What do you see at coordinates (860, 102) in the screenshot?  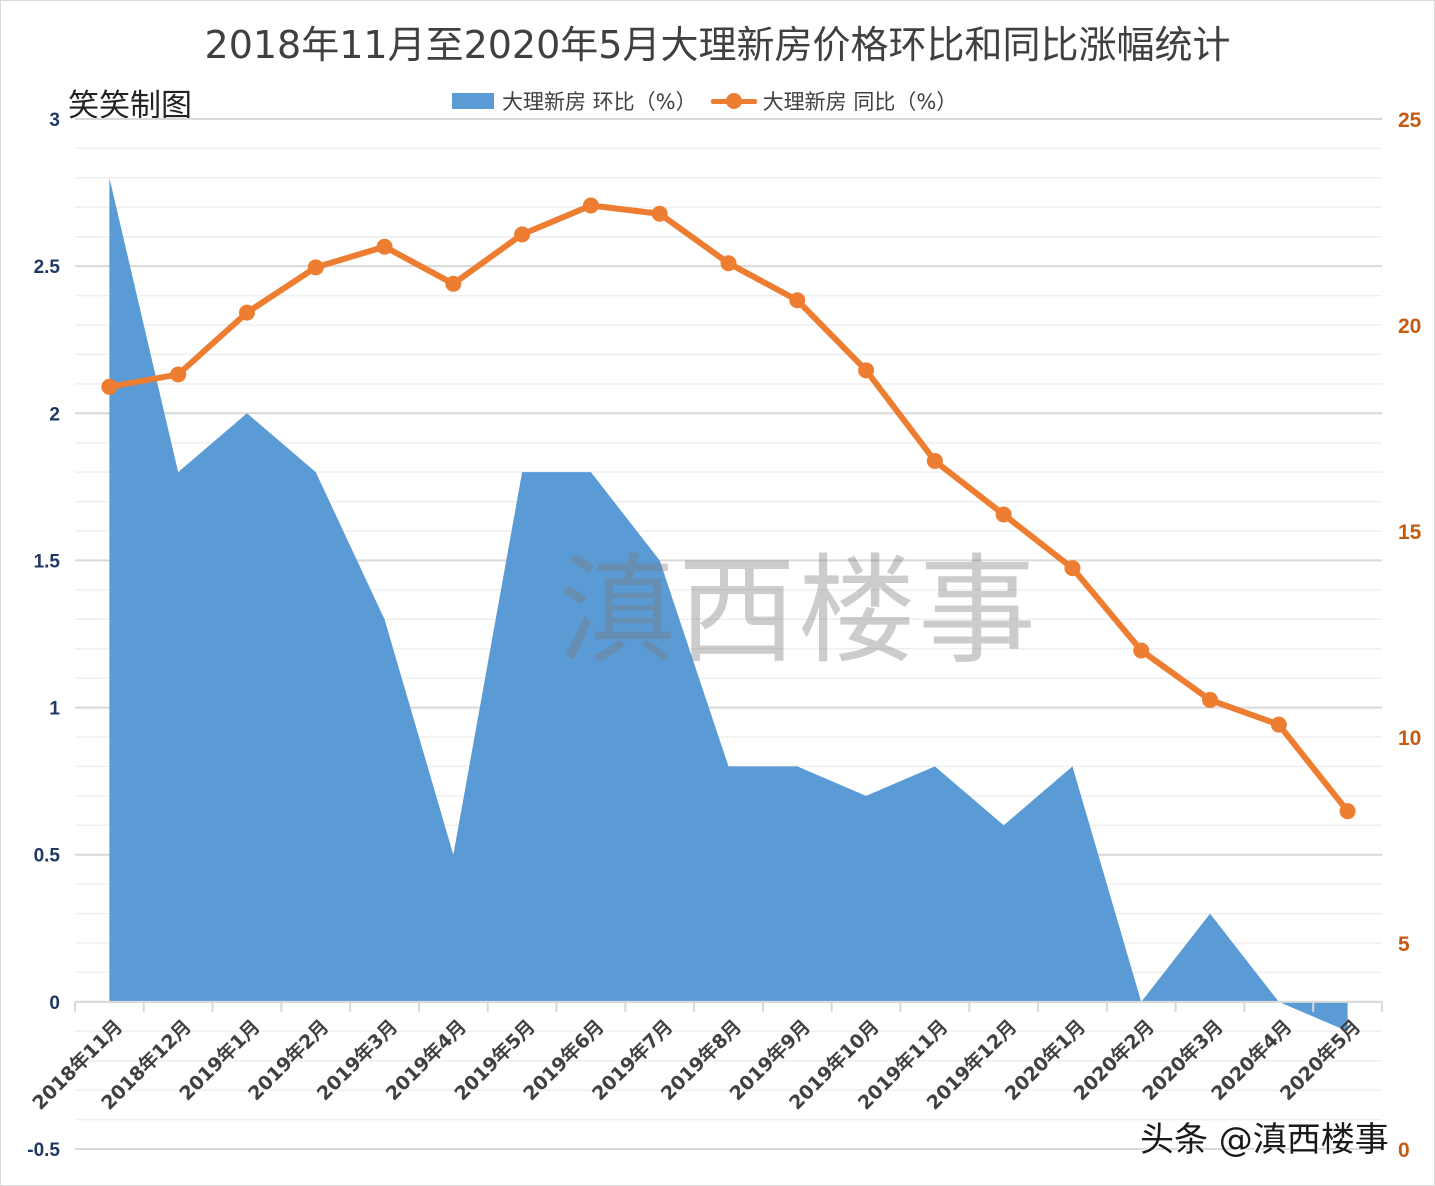 I see `legend-label-yoy: 大理新房 同比（%）` at bounding box center [860, 102].